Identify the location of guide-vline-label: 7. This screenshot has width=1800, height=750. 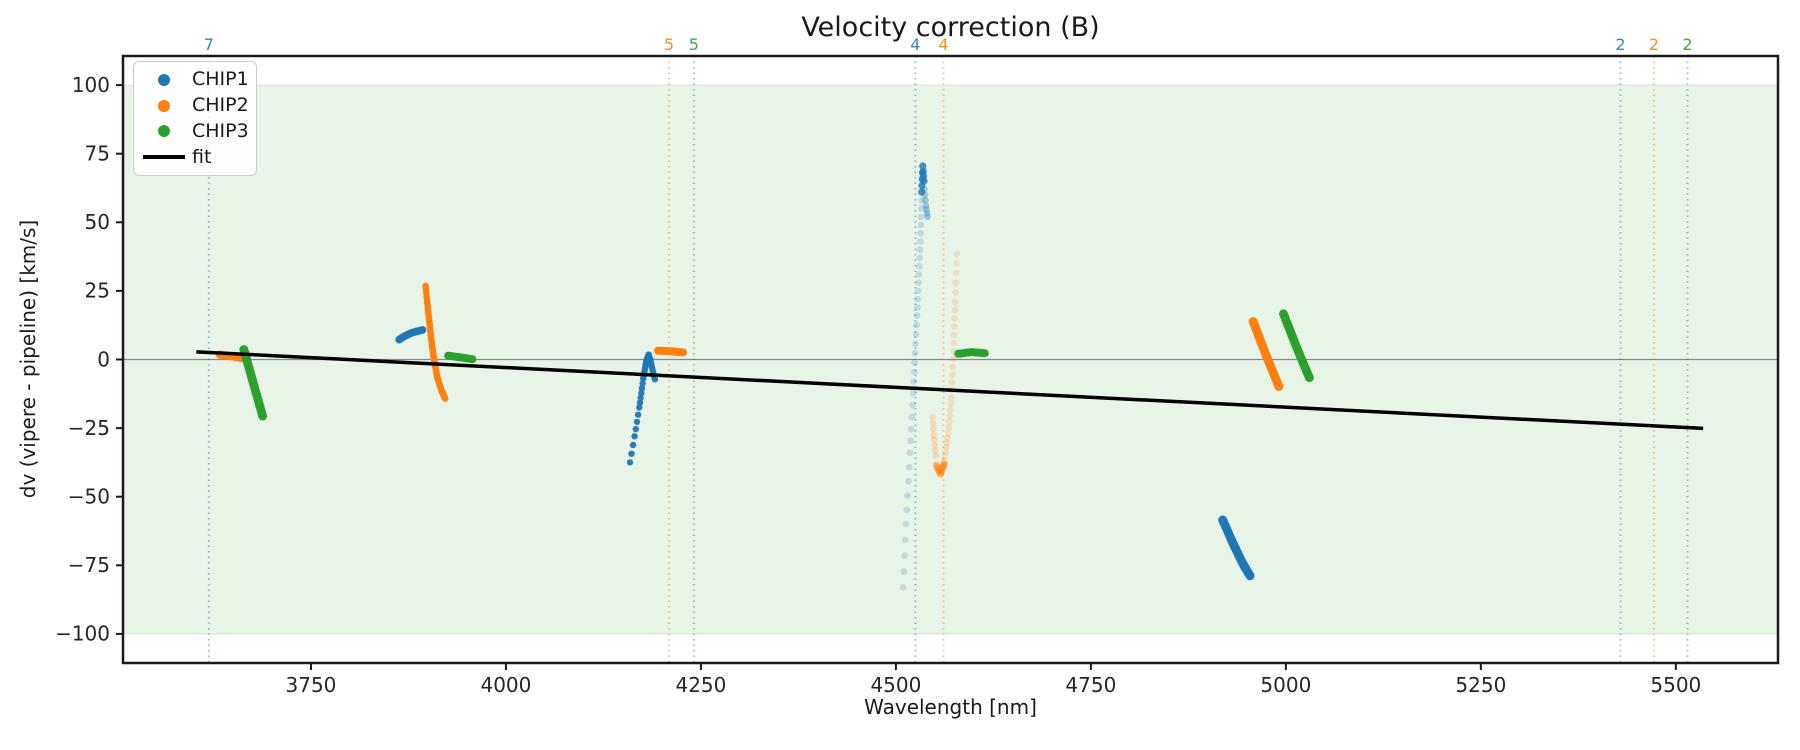
(209, 44).